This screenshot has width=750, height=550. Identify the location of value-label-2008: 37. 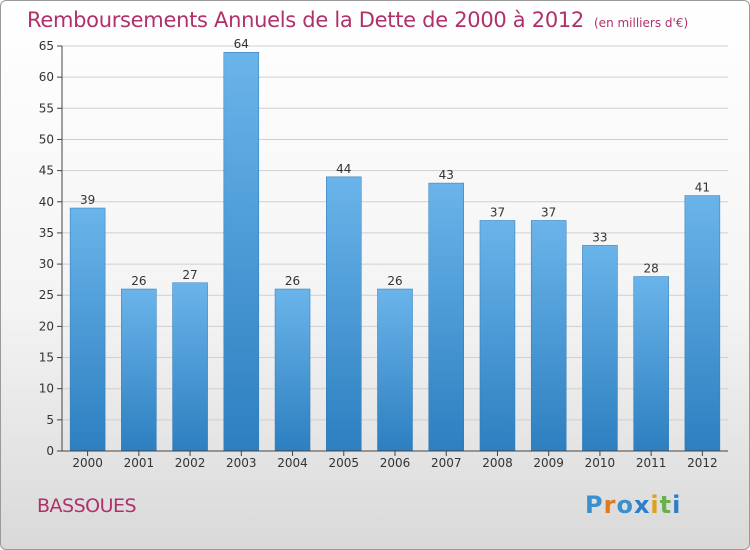
(497, 212).